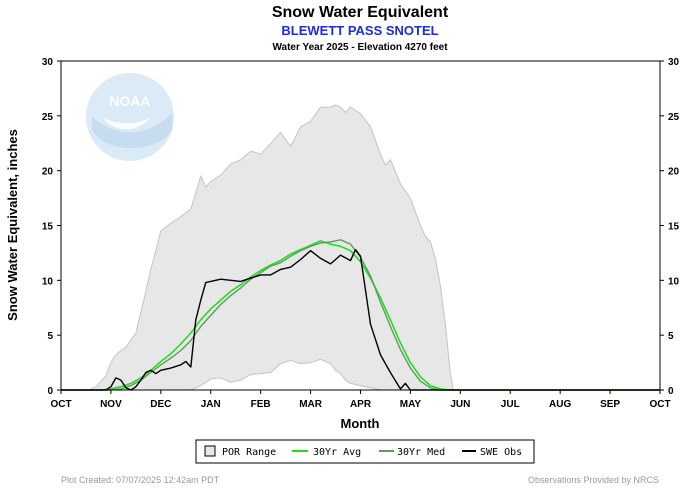  I want to click on legend-swatch-por, so click(210, 451).